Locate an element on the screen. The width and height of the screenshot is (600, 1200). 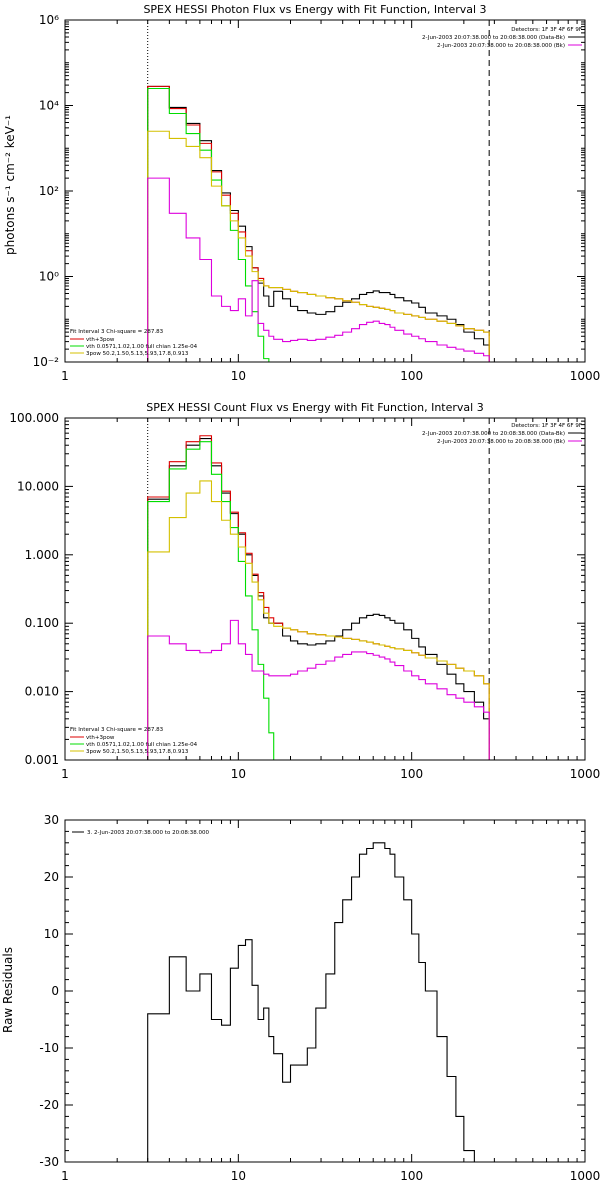
count-series-yellow is located at coordinates (318, 620).